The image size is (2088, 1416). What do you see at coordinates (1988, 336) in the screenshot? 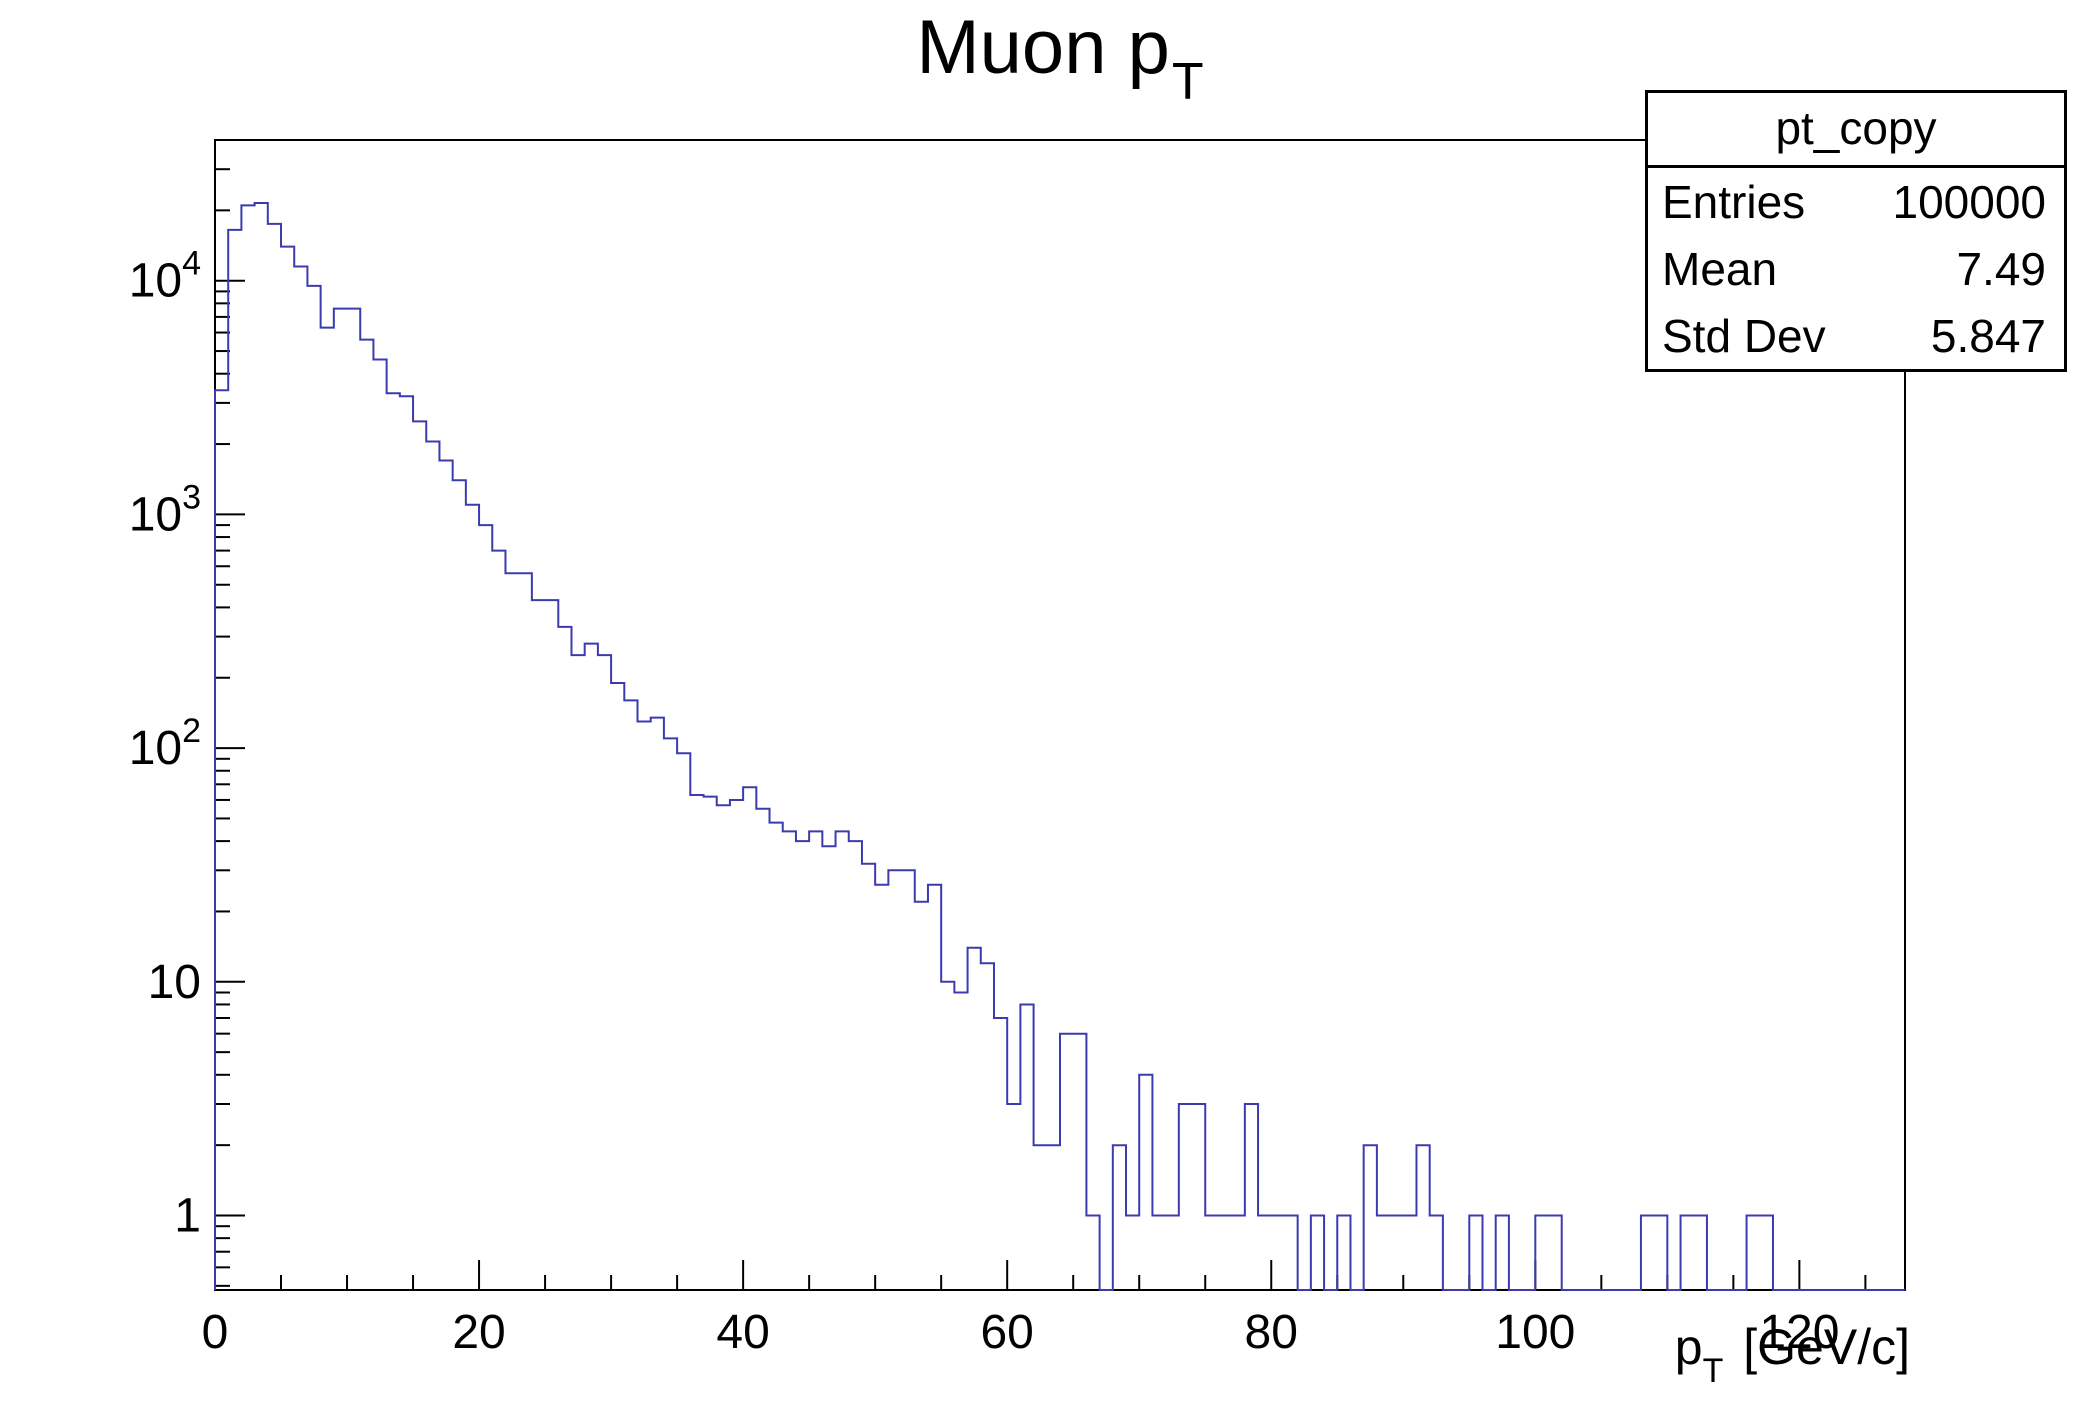
I see `stat-value: 5.847` at bounding box center [1988, 336].